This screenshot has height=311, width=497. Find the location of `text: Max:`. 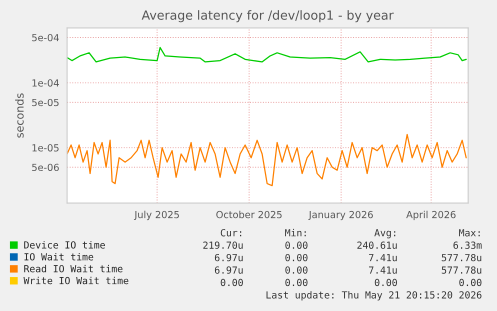

text: Max: is located at coordinates (469, 232).